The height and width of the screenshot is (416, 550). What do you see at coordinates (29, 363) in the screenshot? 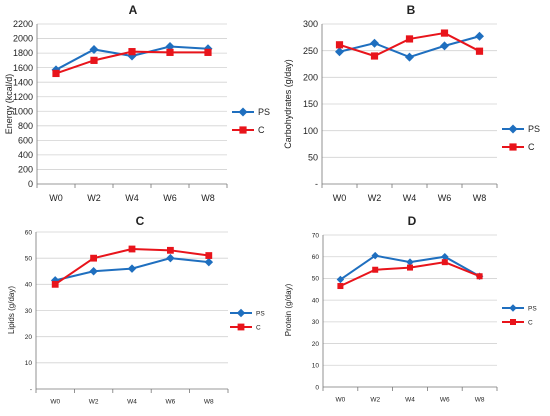
I see `y-tick-label: 10` at bounding box center [29, 363].